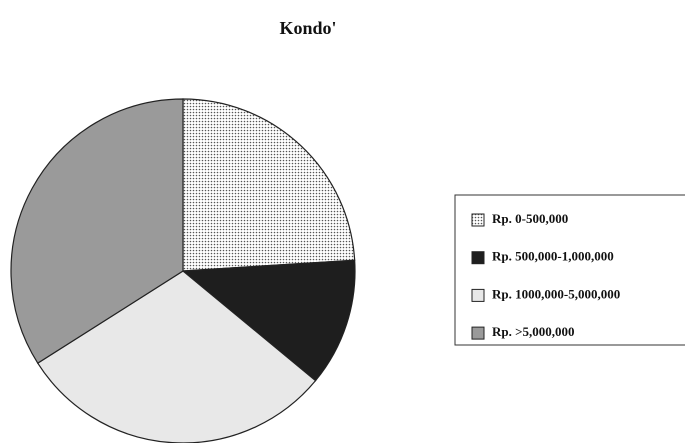 This screenshot has width=685, height=443. Describe the element at coordinates (530, 218) in the screenshot. I see `legend-label: Rp. 0-500,000` at that location.